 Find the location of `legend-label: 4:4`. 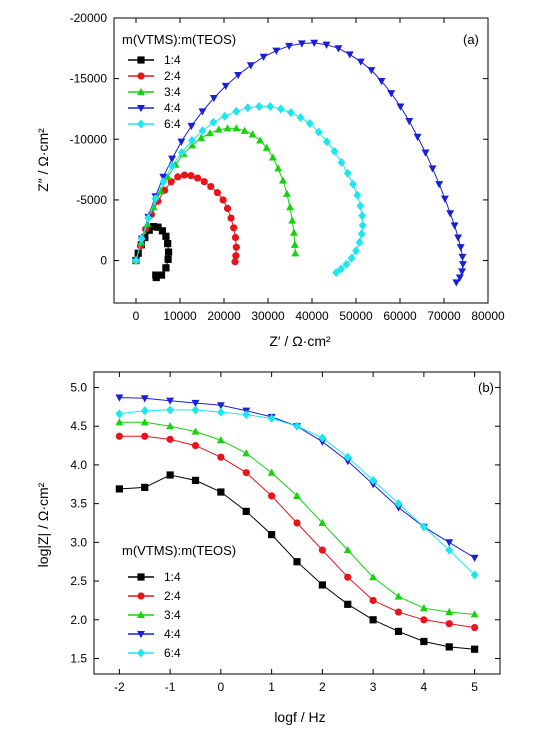

legend-label: 4:4 is located at coordinates (172, 634).